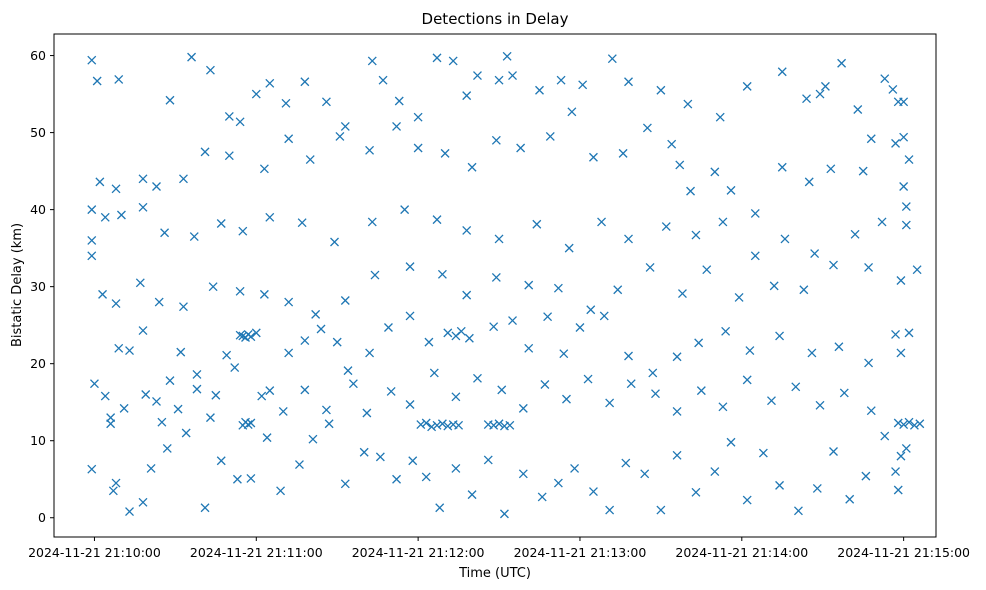 Image resolution: width=986 pixels, height=590 pixels. I want to click on y-tick-label: 60, so click(38, 55).